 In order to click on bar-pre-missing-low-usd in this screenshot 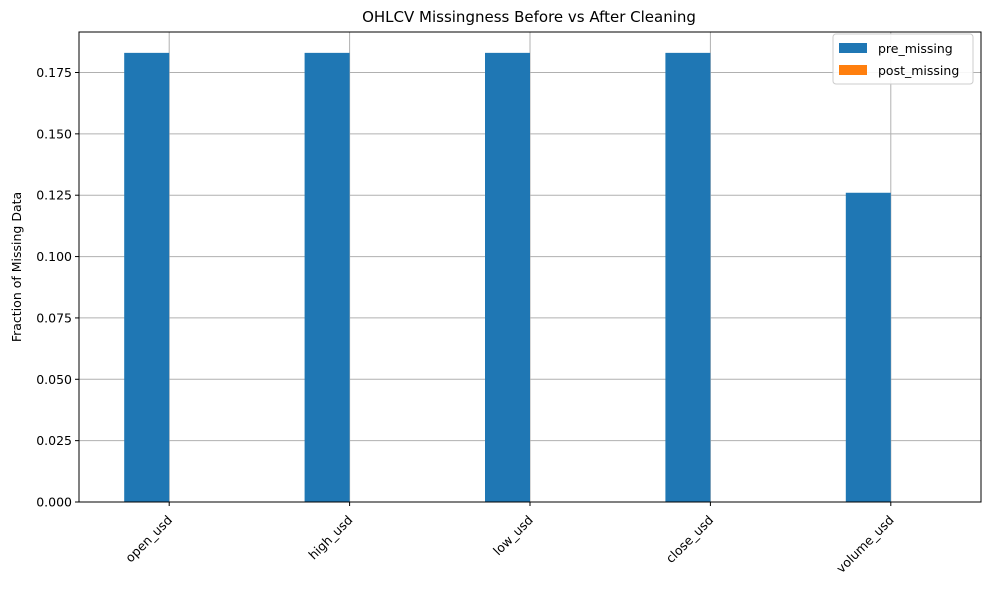, I will do `click(507, 277)`.